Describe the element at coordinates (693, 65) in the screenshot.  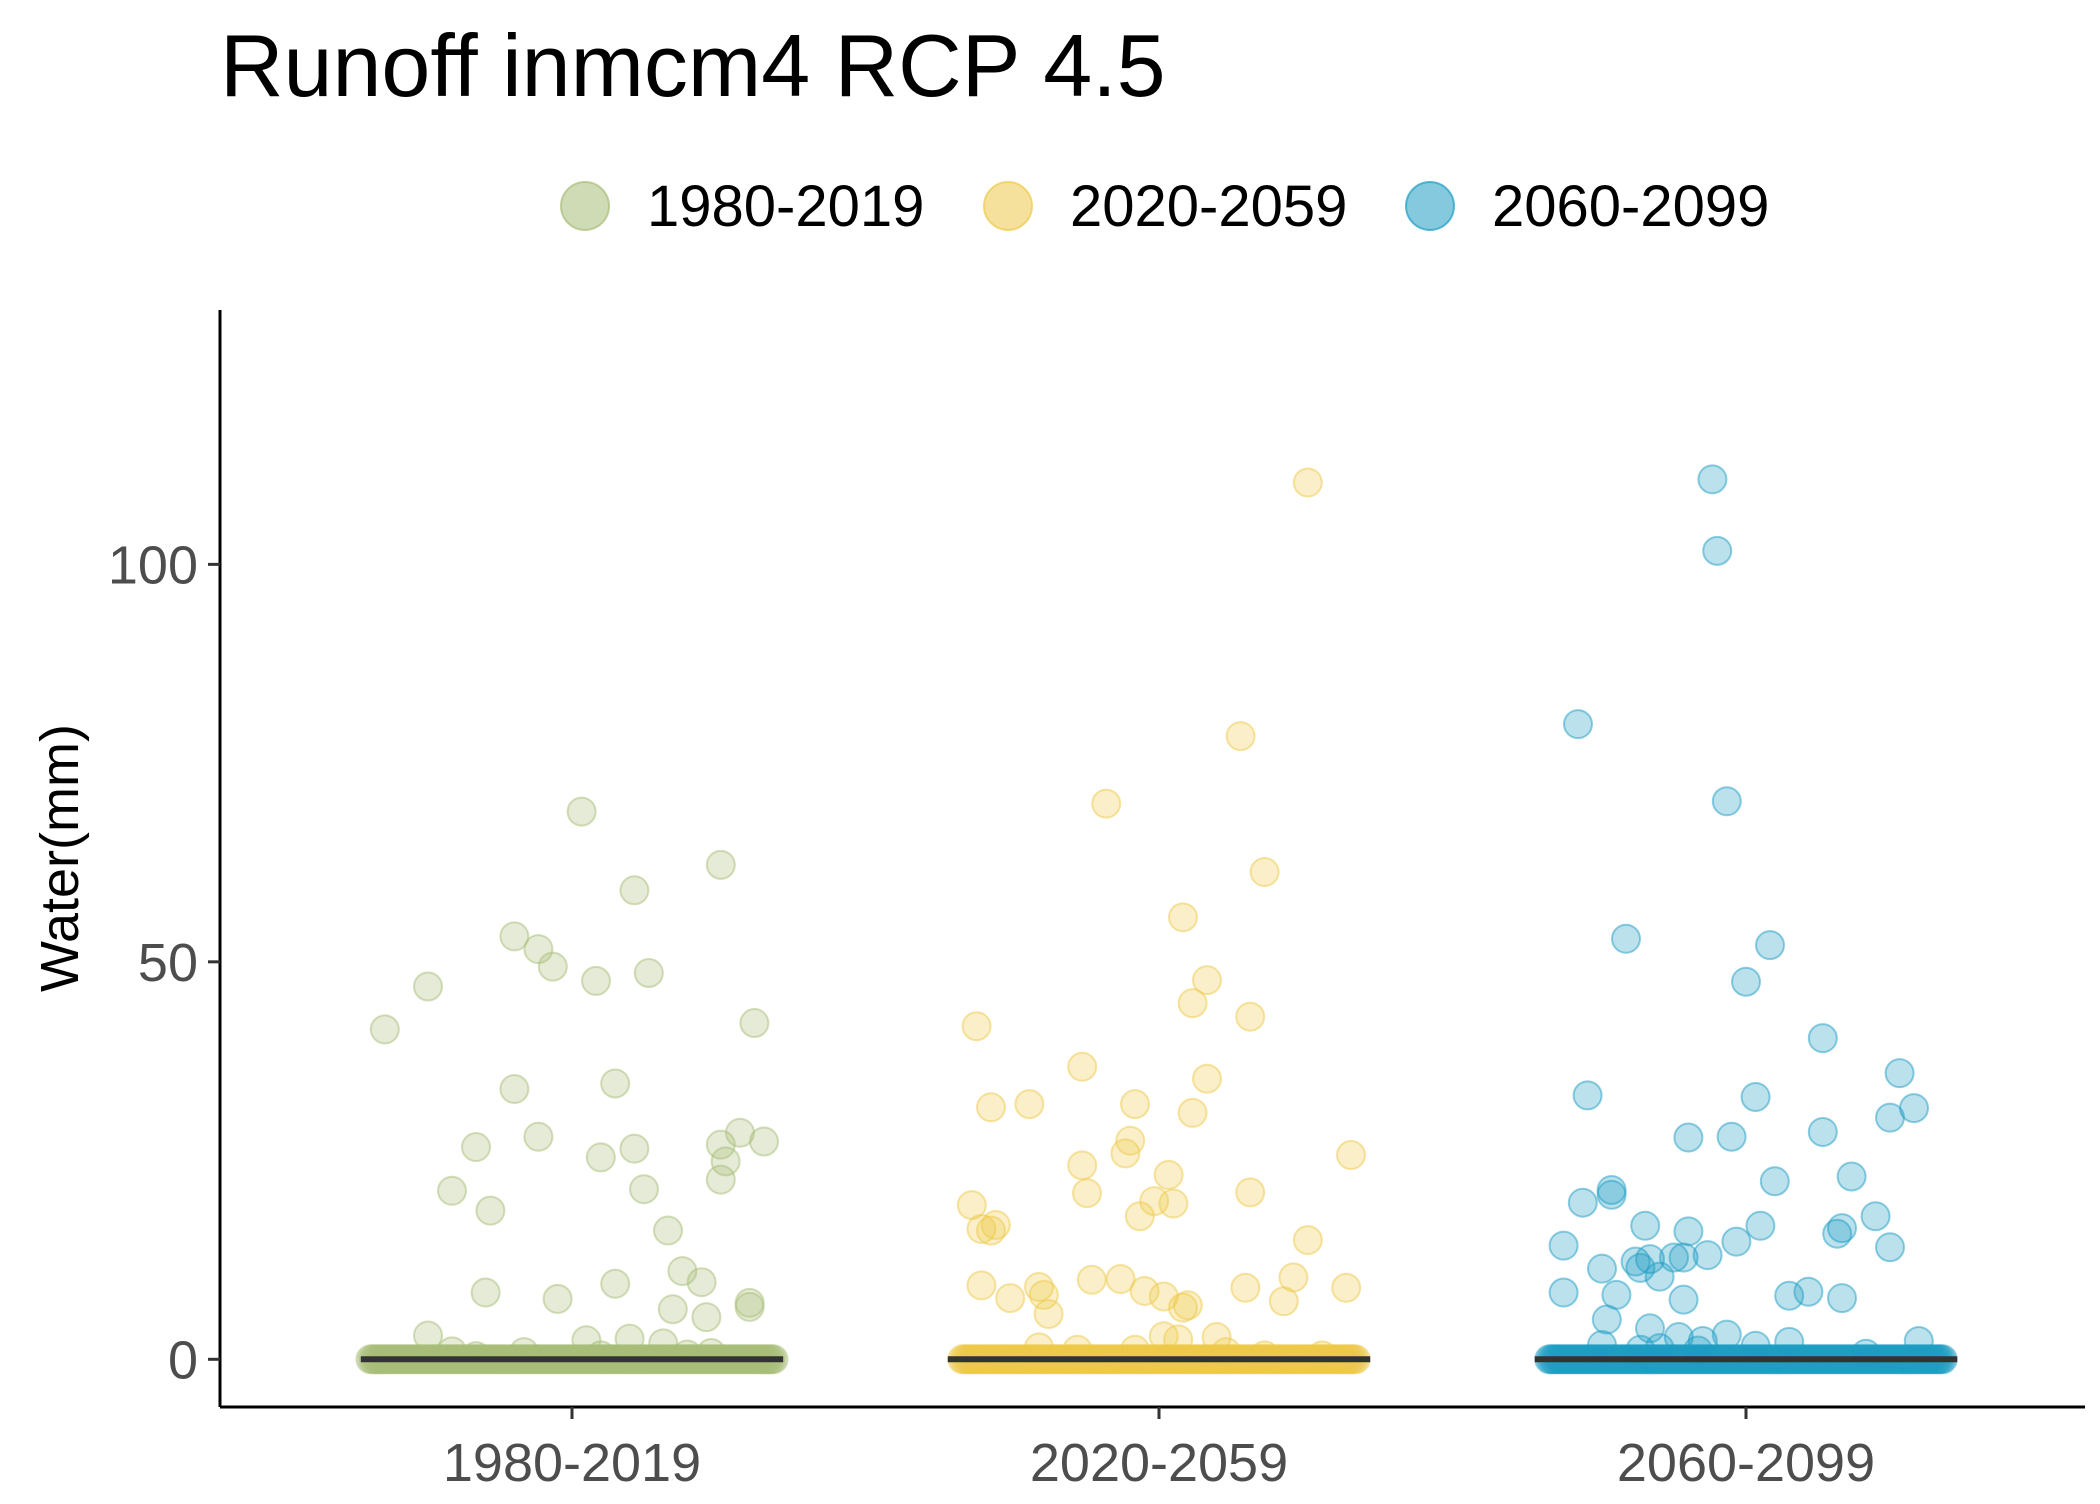
I see `chart-title: Runoff inmcm4 RCP 4.5` at that location.